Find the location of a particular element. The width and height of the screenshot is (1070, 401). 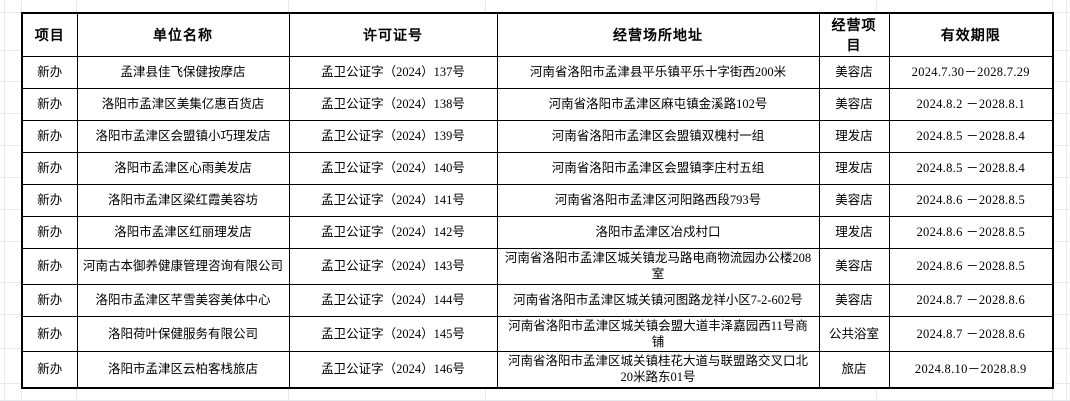

cell-address: 河南省洛阳市孟津区城关镇河图路龙祥小区7-2-602号 is located at coordinates (658, 300).